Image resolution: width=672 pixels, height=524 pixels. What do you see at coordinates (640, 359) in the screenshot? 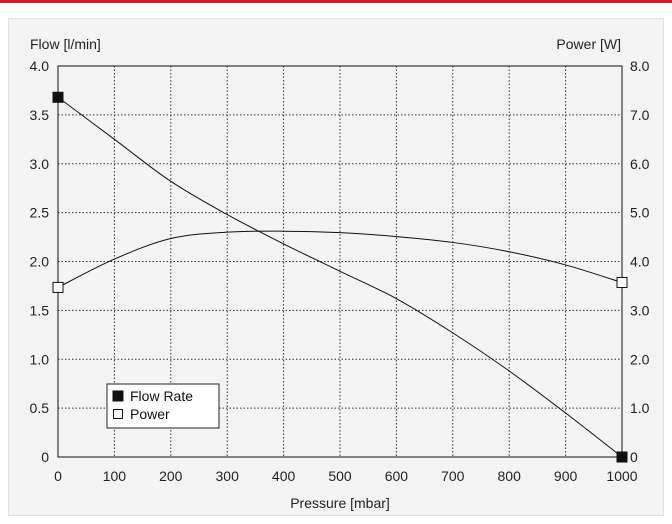
I see `y-right-tick-label: 2.0` at bounding box center [640, 359].